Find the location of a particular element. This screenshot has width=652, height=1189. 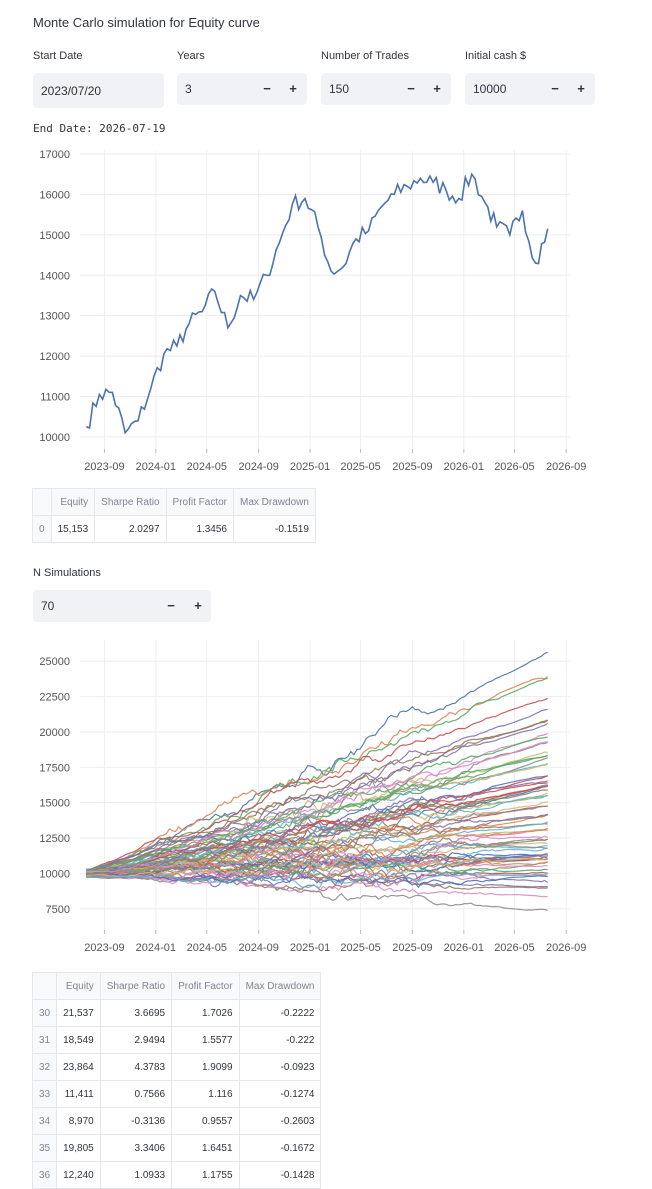

table-cell: 12,240 is located at coordinates (78, 1175).